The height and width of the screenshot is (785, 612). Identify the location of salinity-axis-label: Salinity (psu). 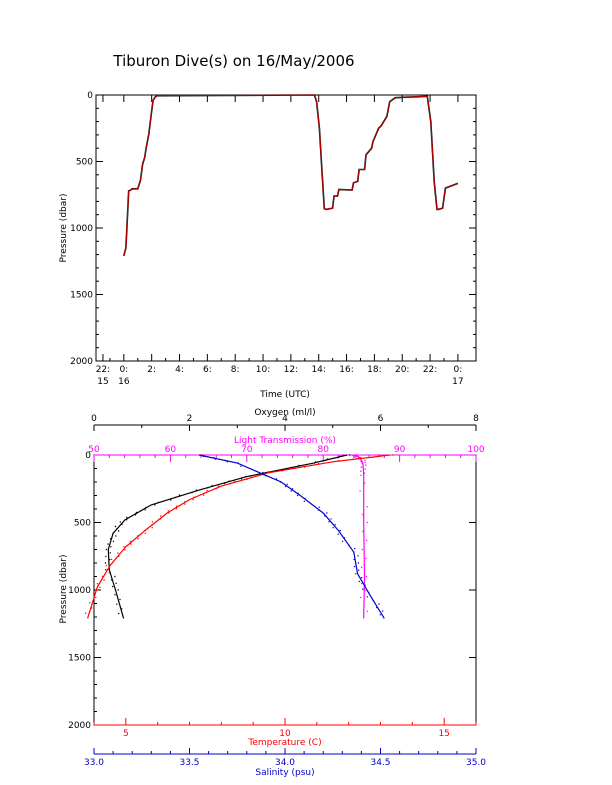
(284, 773).